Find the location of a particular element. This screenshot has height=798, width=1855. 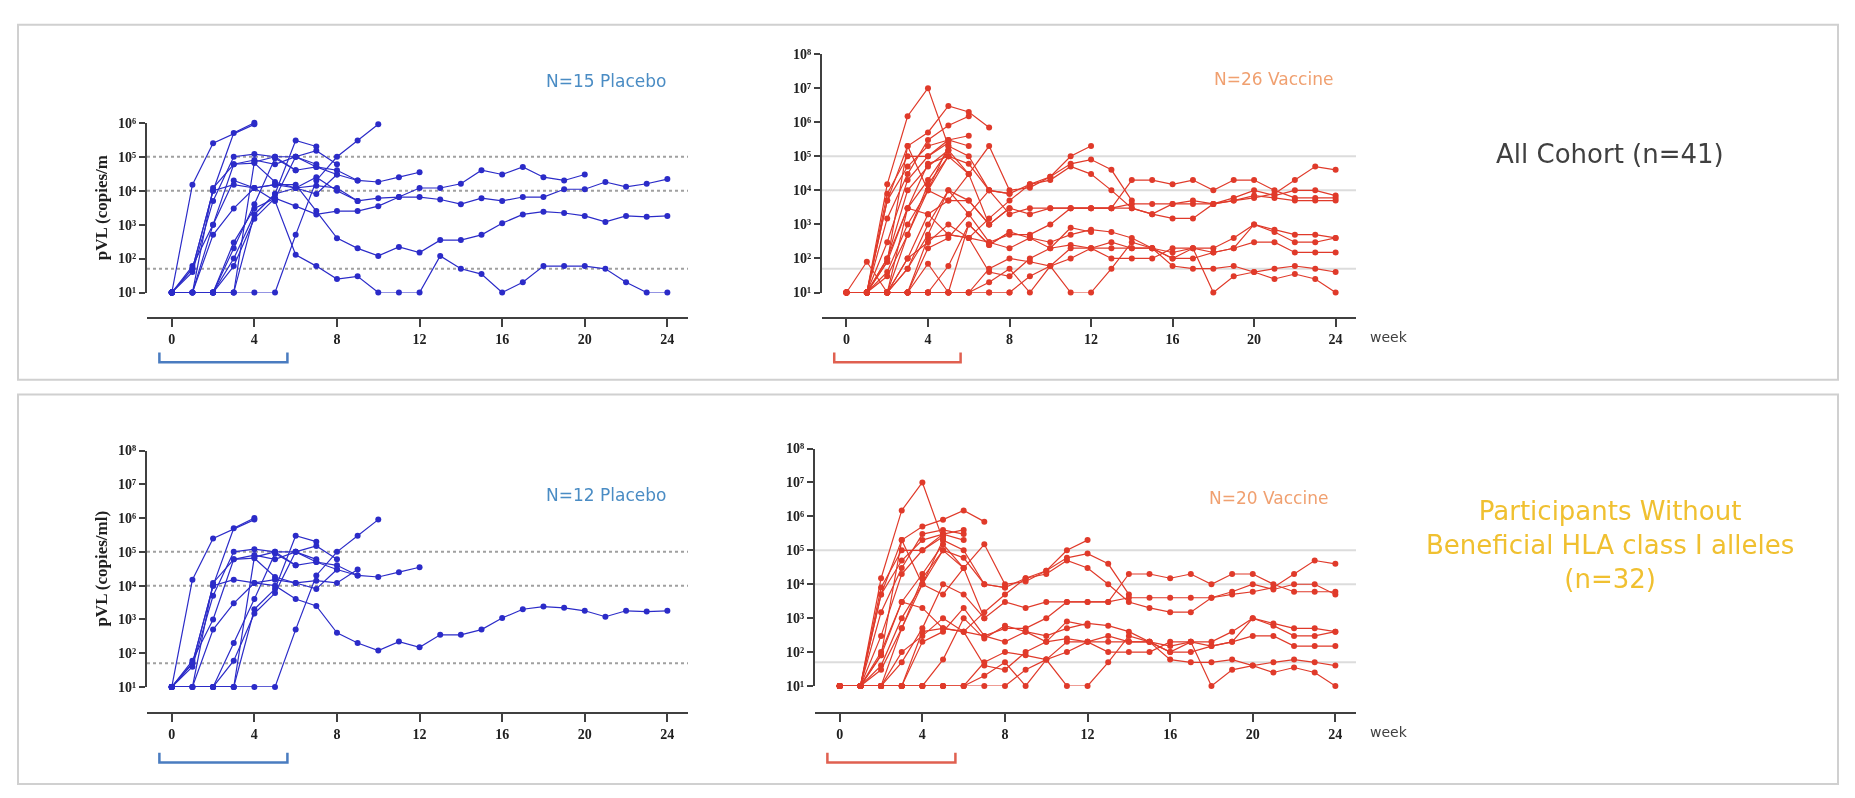

chart-title: N=15 Placebo is located at coordinates (606, 81).